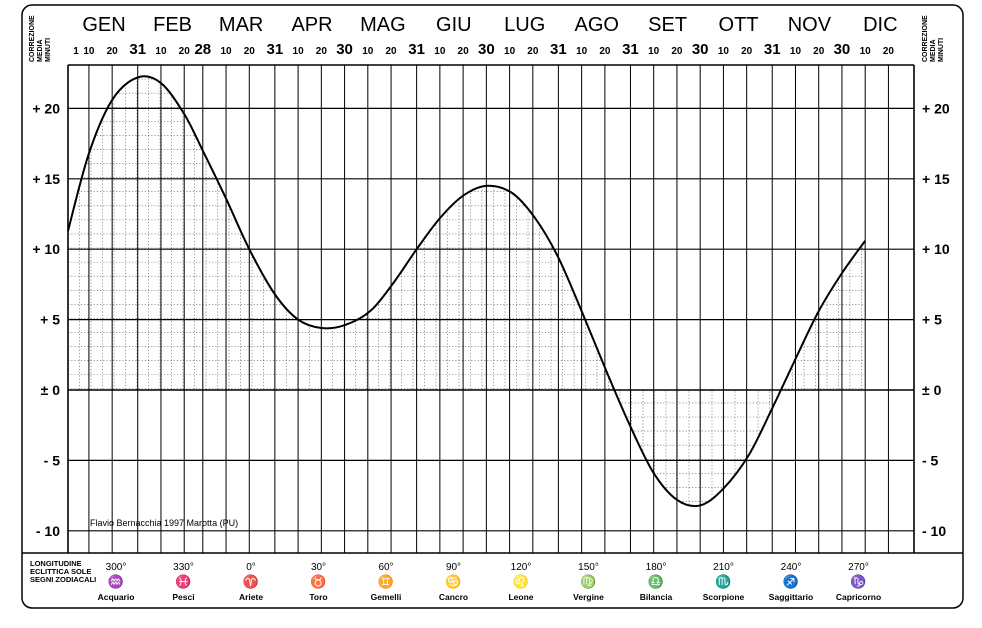 This screenshot has width=982, height=628. I want to click on month-label: NOV, so click(810, 25).